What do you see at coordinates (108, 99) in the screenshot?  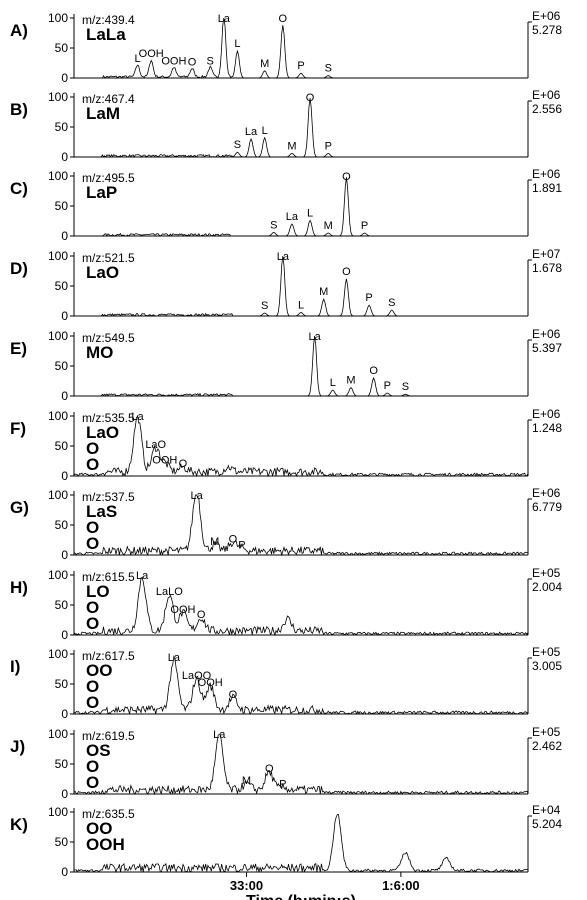 I see `mz-label: m/z:467.4` at bounding box center [108, 99].